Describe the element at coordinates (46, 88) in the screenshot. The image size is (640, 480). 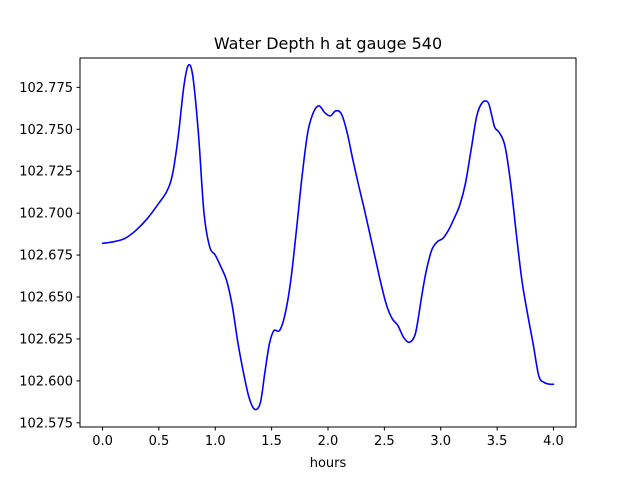
I see `y-tick-label: 102.775` at that location.